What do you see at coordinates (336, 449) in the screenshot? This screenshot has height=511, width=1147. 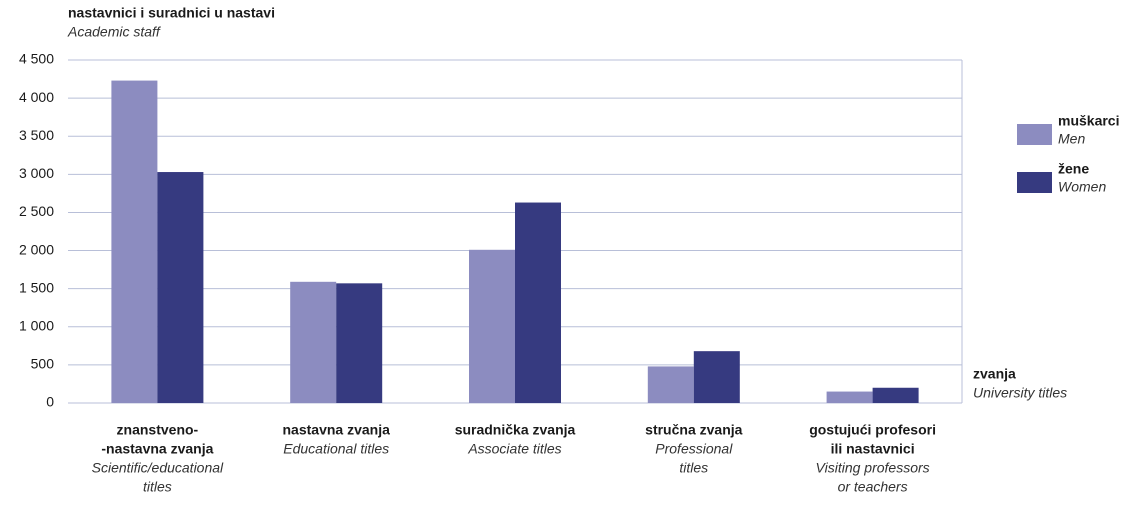 I see `x-tick-label-en: Educational titles` at bounding box center [336, 449].